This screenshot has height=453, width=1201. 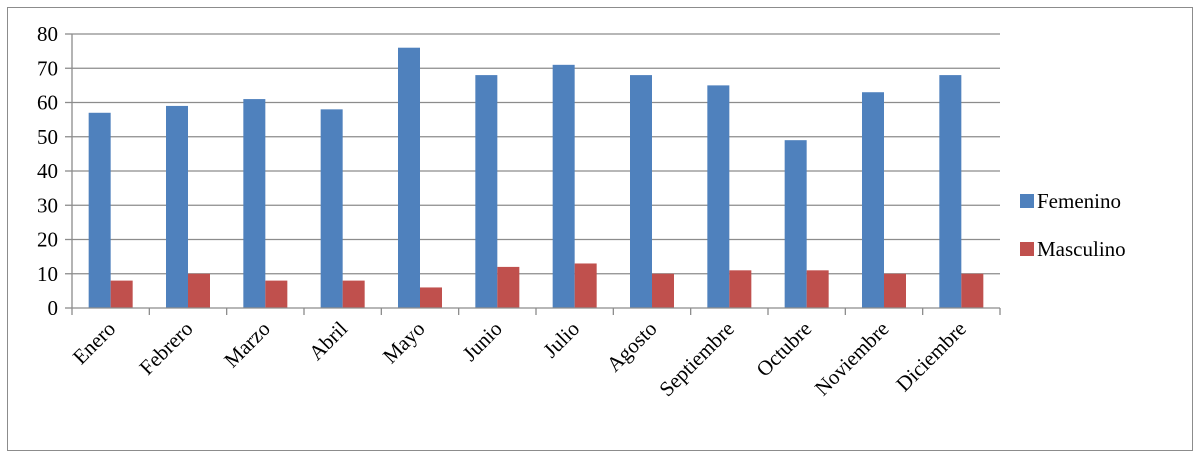 What do you see at coordinates (199, 290) in the screenshot?
I see `bar-masculino-febrero` at bounding box center [199, 290].